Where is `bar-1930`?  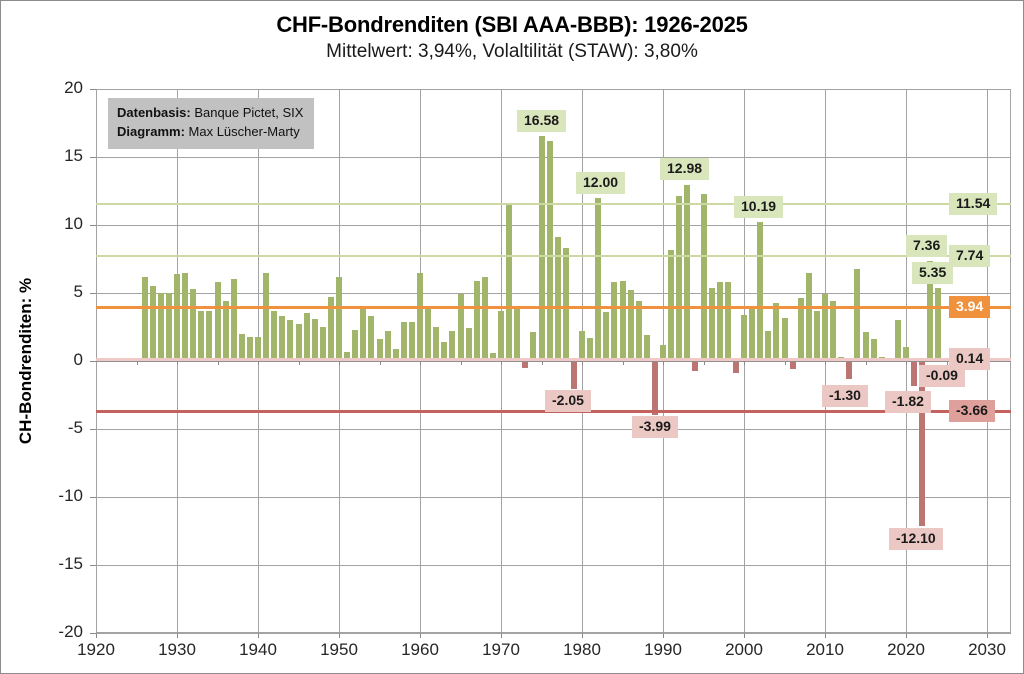
bar-1930 is located at coordinates (177, 317).